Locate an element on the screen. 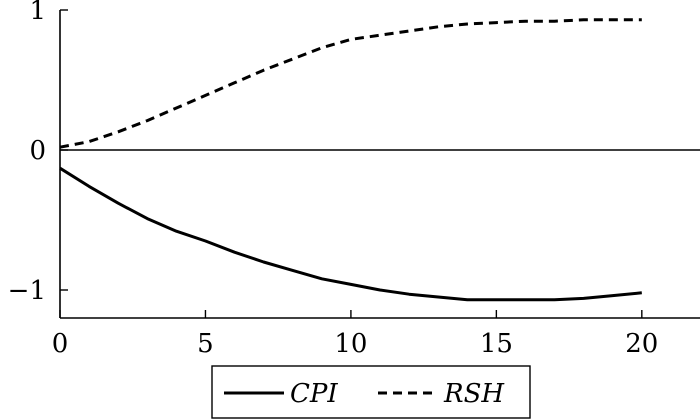  x-tick-label: 0 is located at coordinates (60, 344).